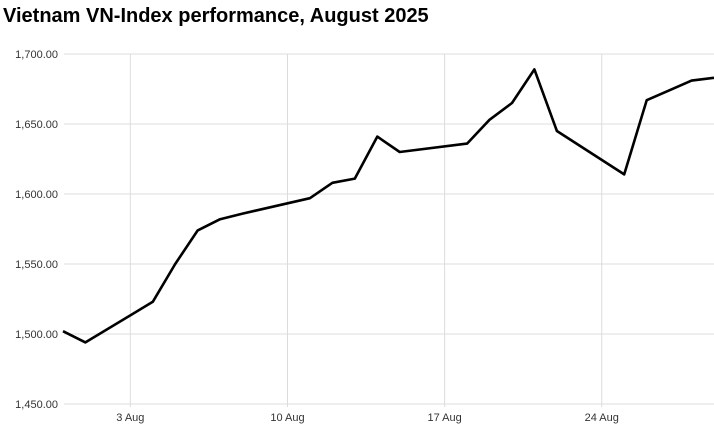 The width and height of the screenshot is (714, 435). What do you see at coordinates (36, 195) in the screenshot?
I see `y-tick-label: 1,600.00` at bounding box center [36, 195].